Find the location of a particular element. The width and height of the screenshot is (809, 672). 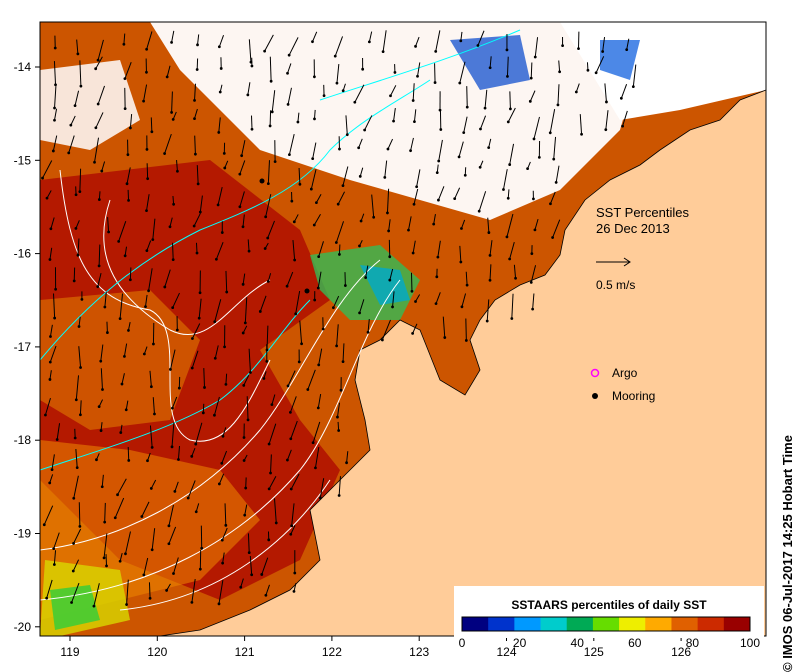

scale-label: 0.5 m/s is located at coordinates (615, 285).